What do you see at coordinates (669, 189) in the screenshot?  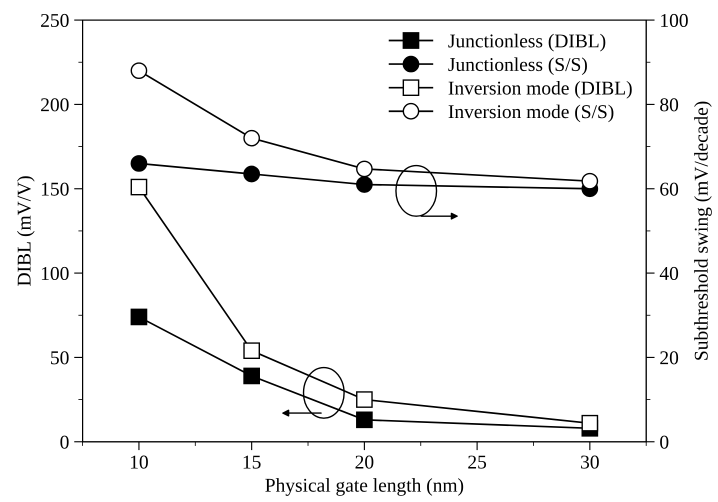 I see `y2-tick-label: 60` at bounding box center [669, 189].